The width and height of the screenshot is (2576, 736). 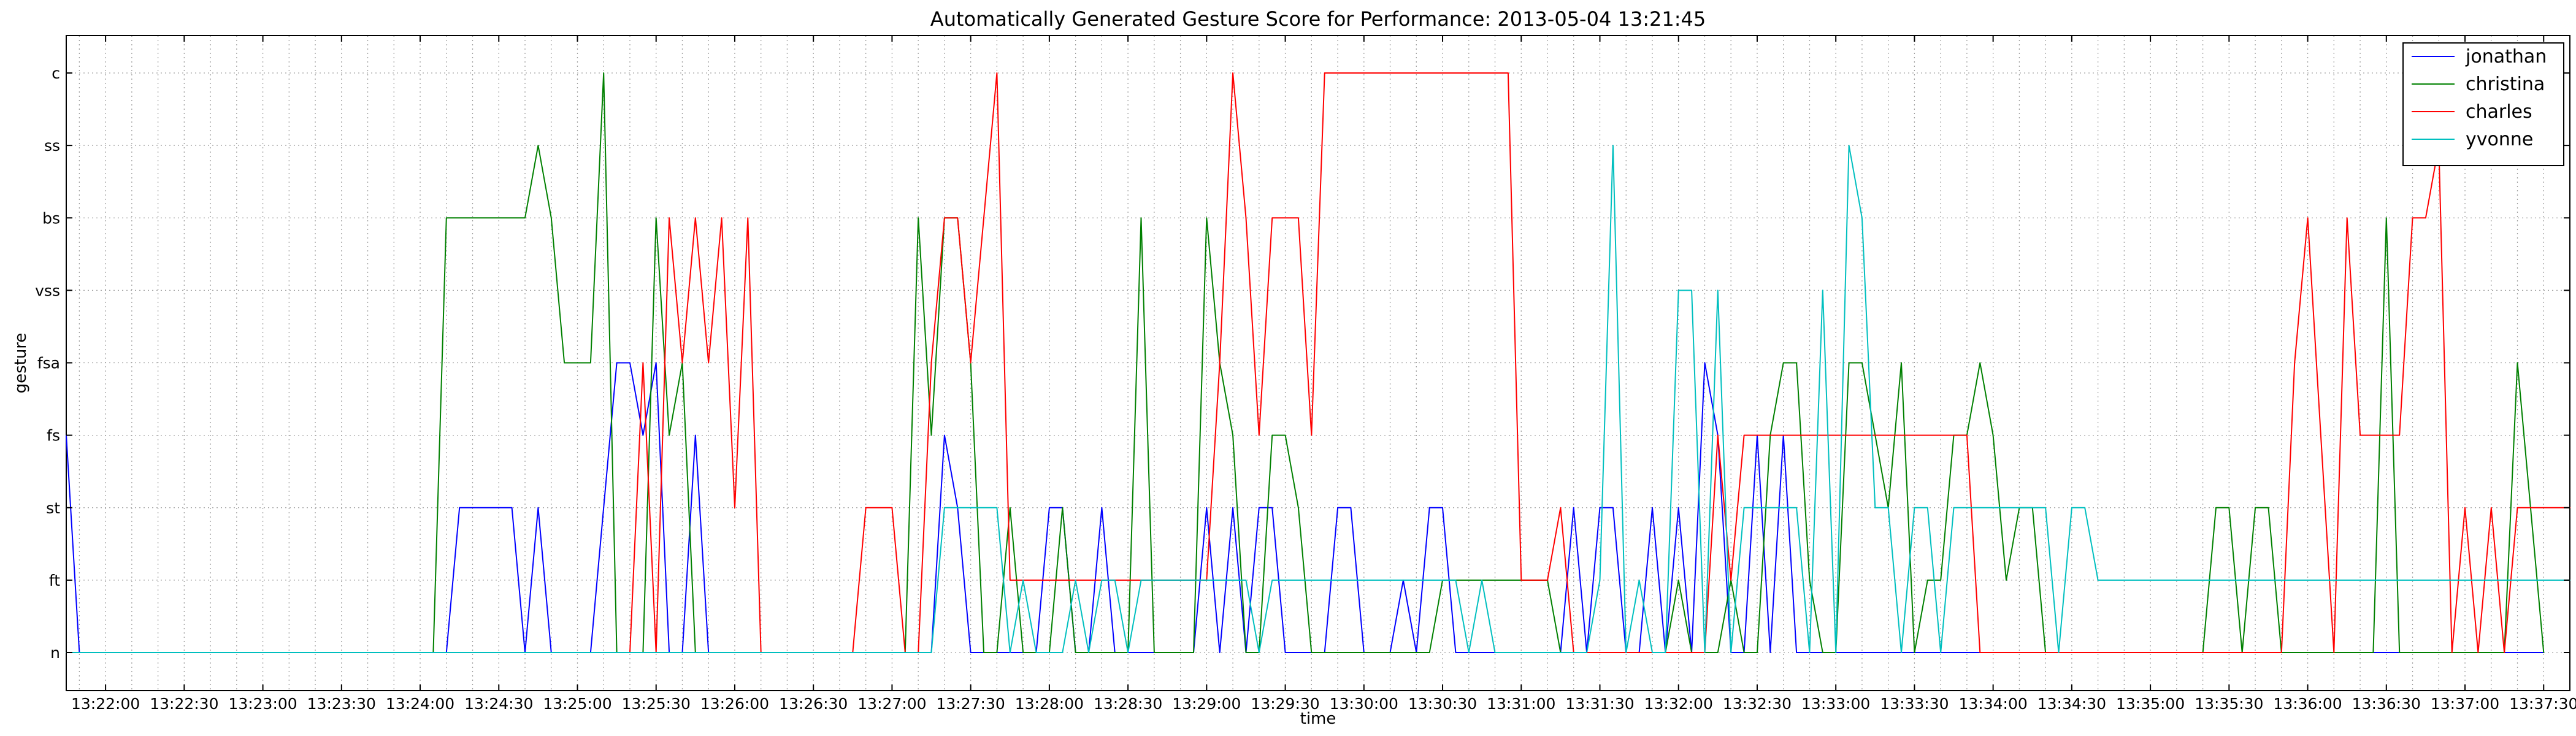 What do you see at coordinates (813, 704) in the screenshot?
I see `x-tick-label: 13:26:30` at bounding box center [813, 704].